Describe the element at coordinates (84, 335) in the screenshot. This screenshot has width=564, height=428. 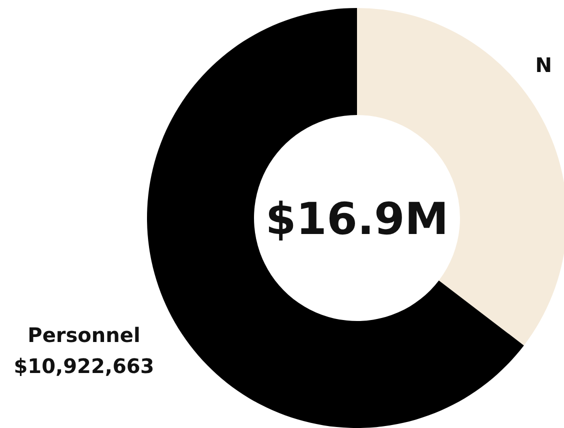
I see `slice-label: Personnel` at that location.